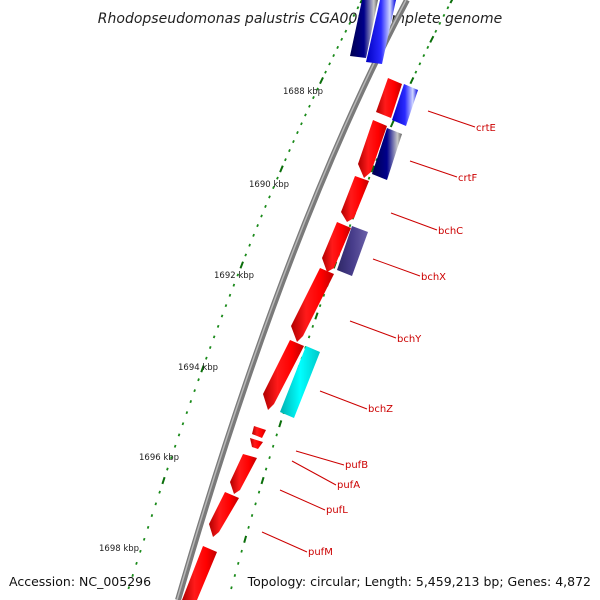  What do you see at coordinates (451, 119) in the screenshot?
I see `leader-crtE` at bounding box center [451, 119].